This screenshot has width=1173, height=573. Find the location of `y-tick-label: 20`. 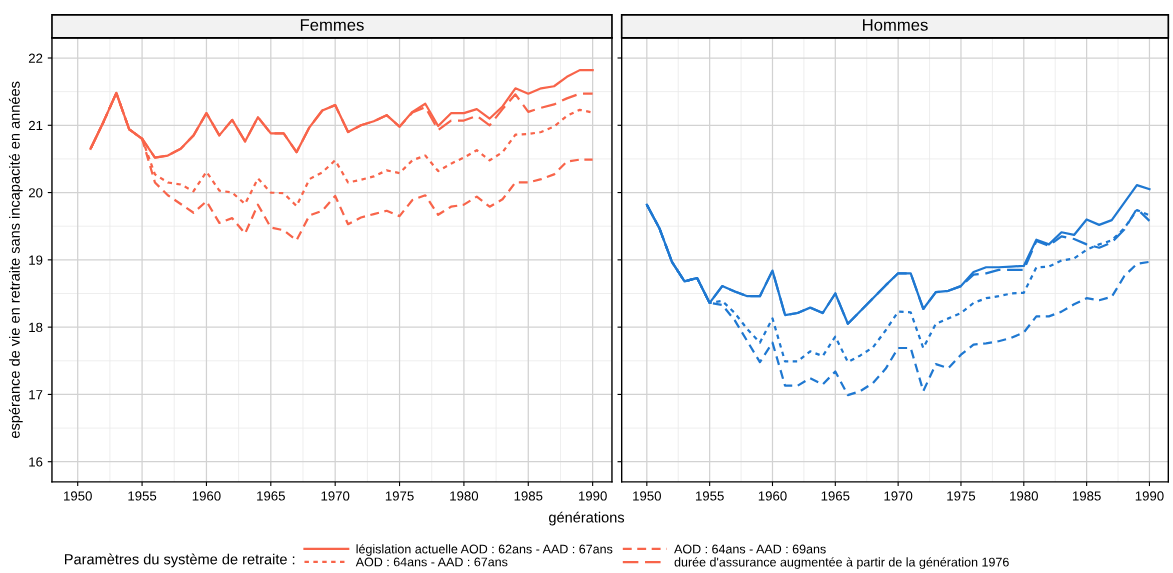

y-tick-label: 20 is located at coordinates (35, 193).